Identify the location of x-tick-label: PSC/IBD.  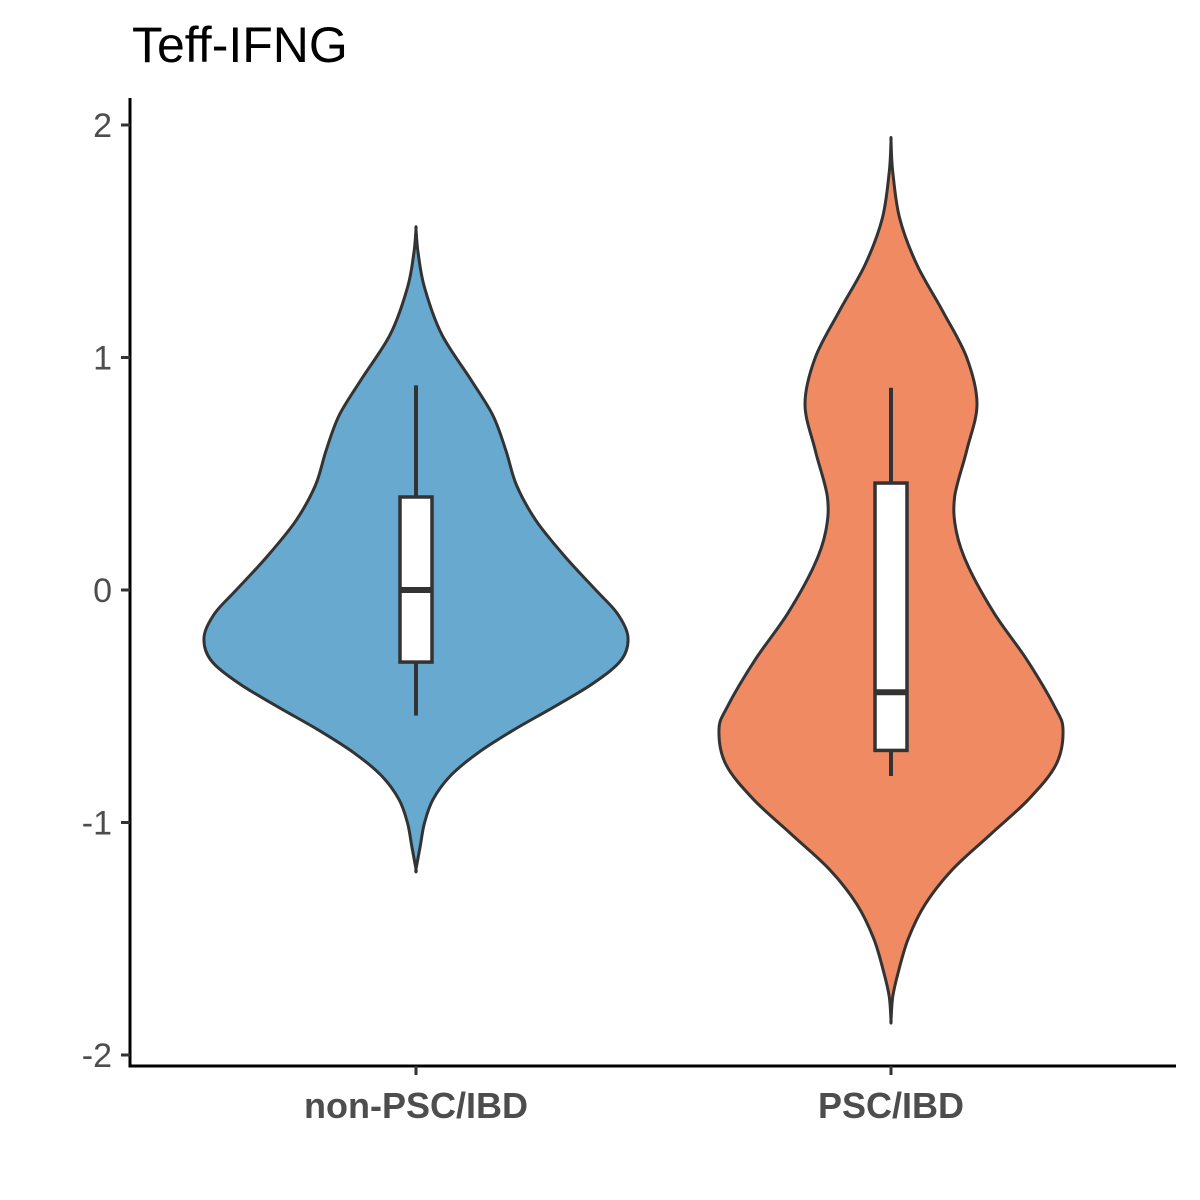
(891, 1105).